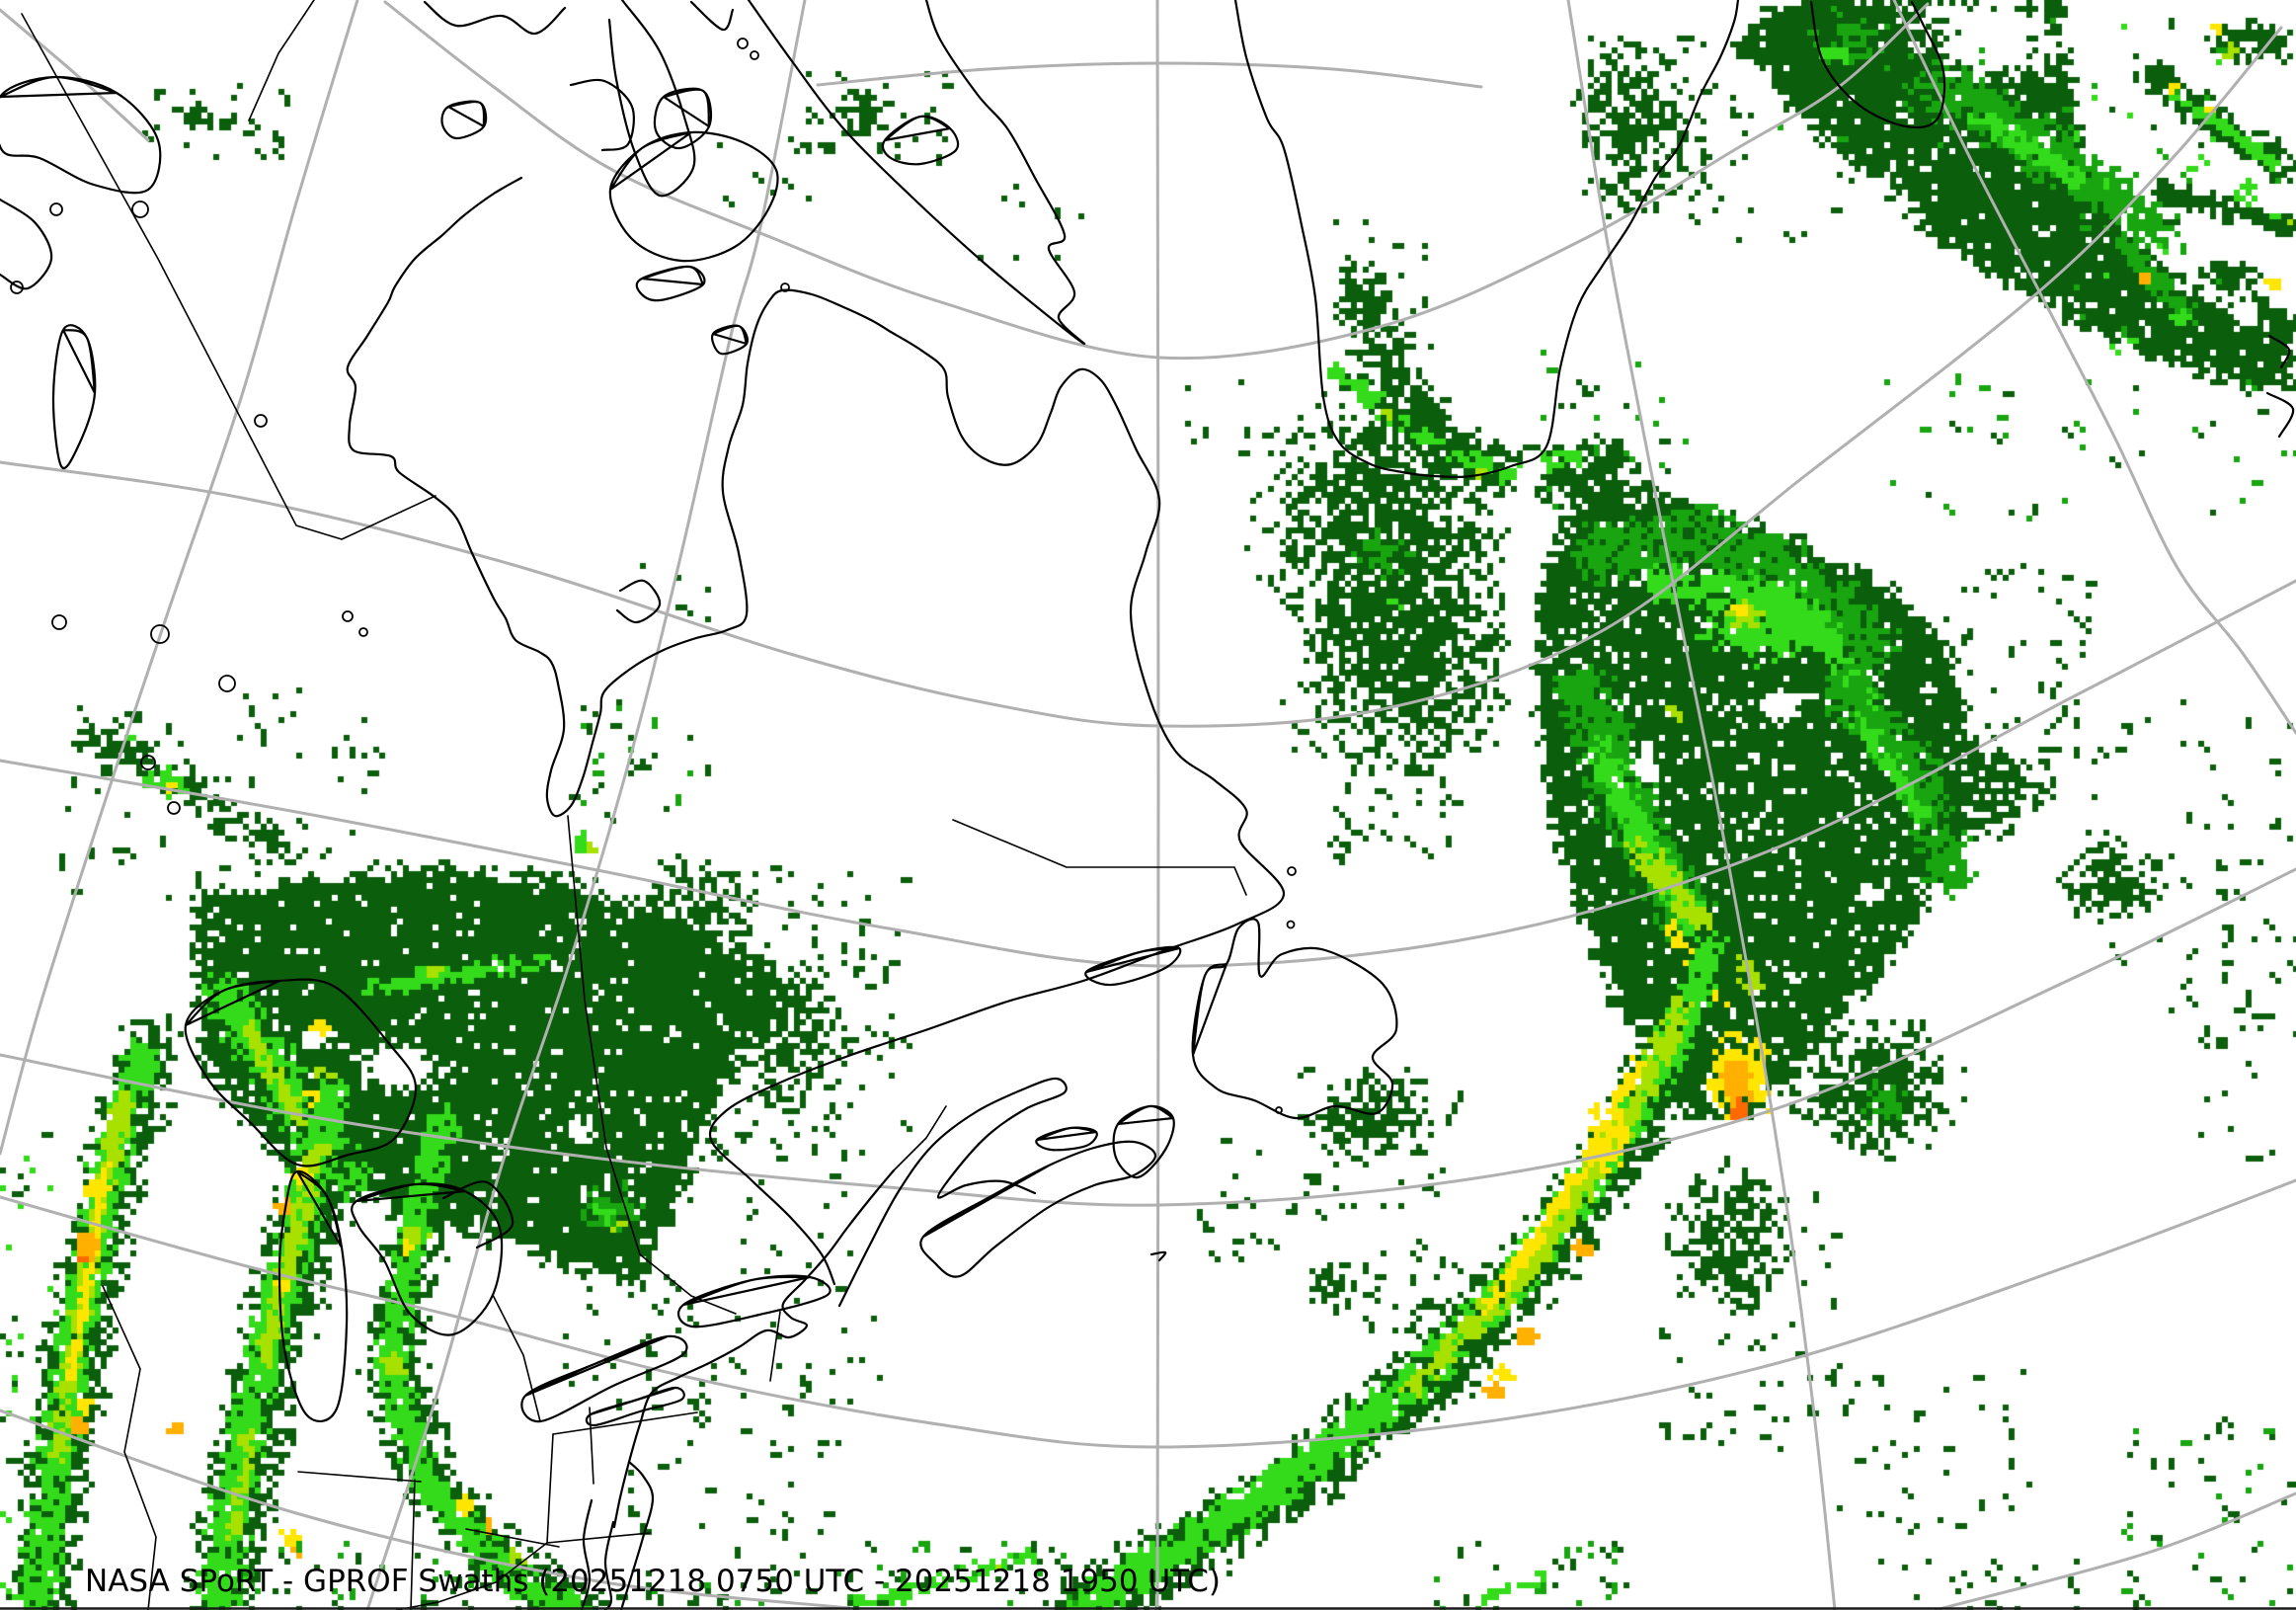 This screenshot has width=2296, height=1610. What do you see at coordinates (754, 1348) in the screenshot?
I see `coast-new-england-coast` at bounding box center [754, 1348].